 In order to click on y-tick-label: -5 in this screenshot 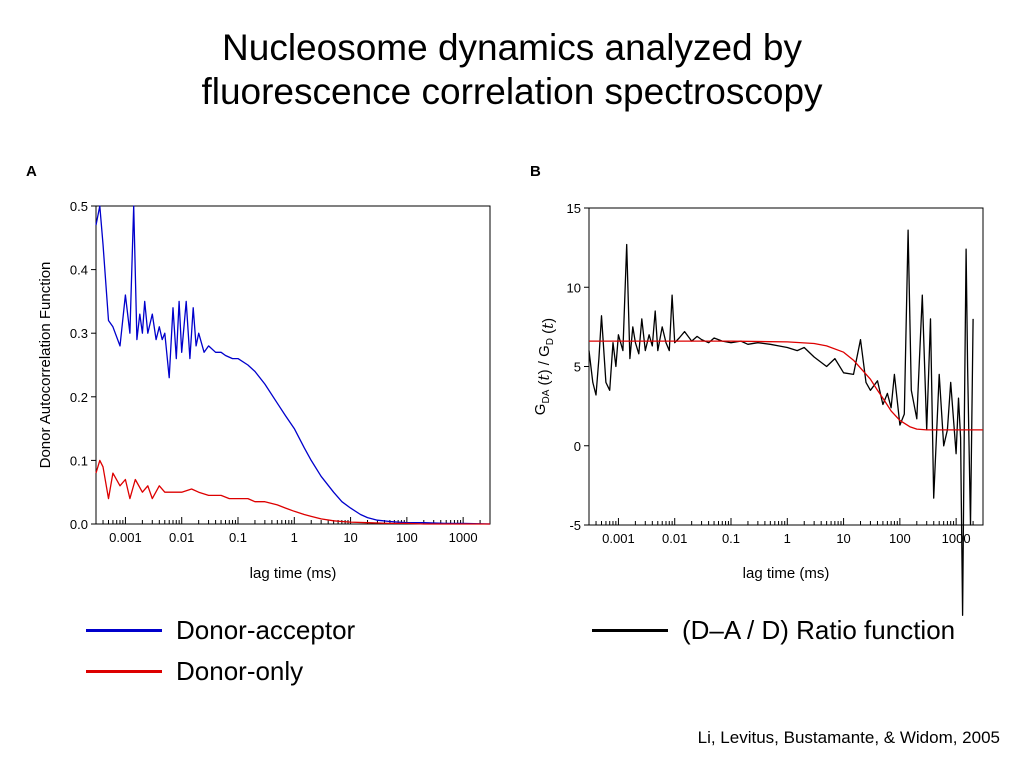, I will do `click(575, 525)`.